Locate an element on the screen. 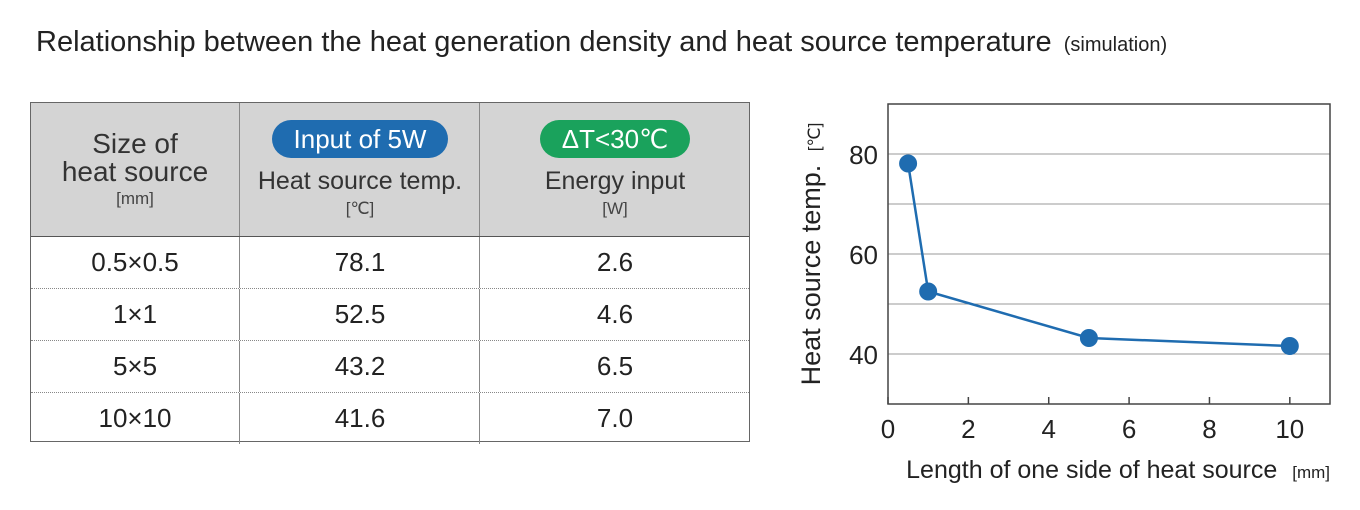  table-row: 5×5 43.2 6.5 is located at coordinates (390, 367).